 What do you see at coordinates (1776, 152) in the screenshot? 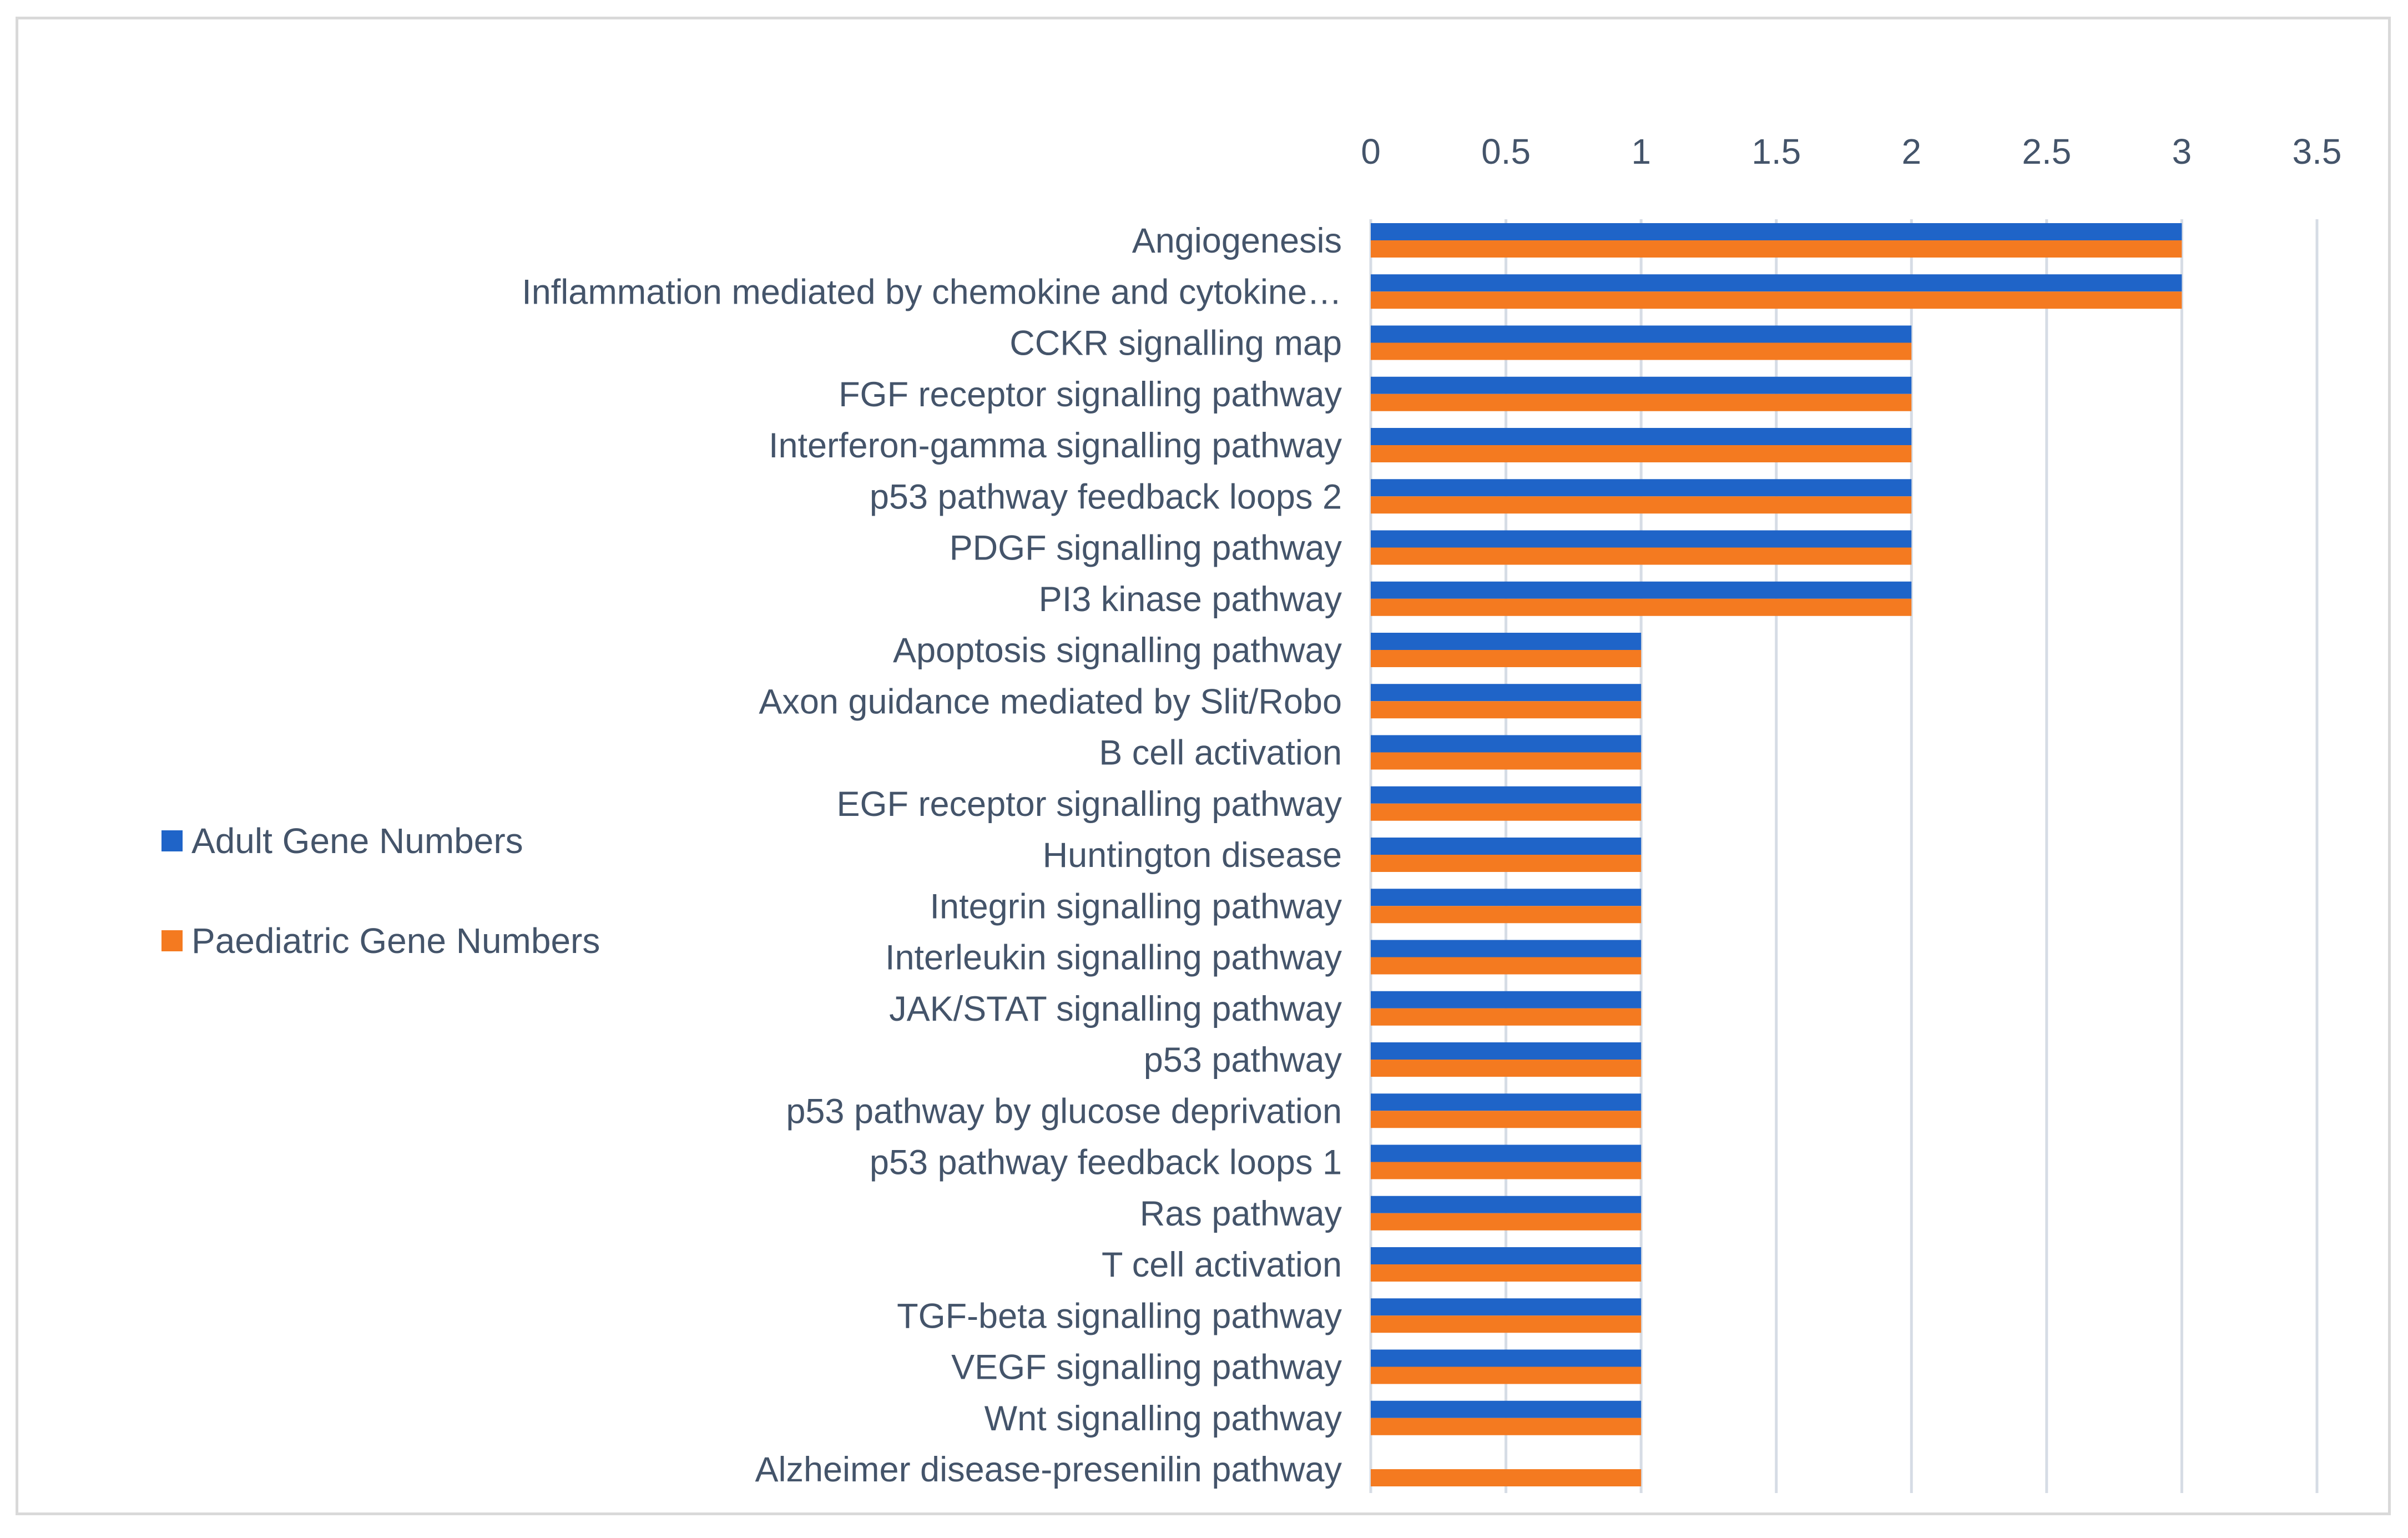
I see `x-tick-label: 1.5` at bounding box center [1776, 152].